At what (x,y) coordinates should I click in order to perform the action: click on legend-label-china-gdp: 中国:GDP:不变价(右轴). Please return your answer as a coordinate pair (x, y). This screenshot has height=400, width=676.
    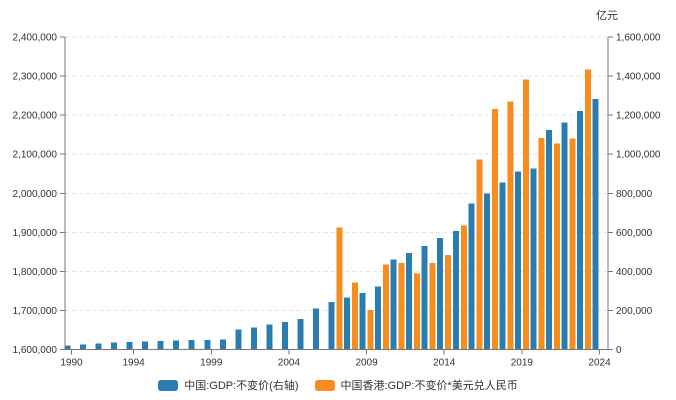
    Looking at the image, I should click on (241, 386).